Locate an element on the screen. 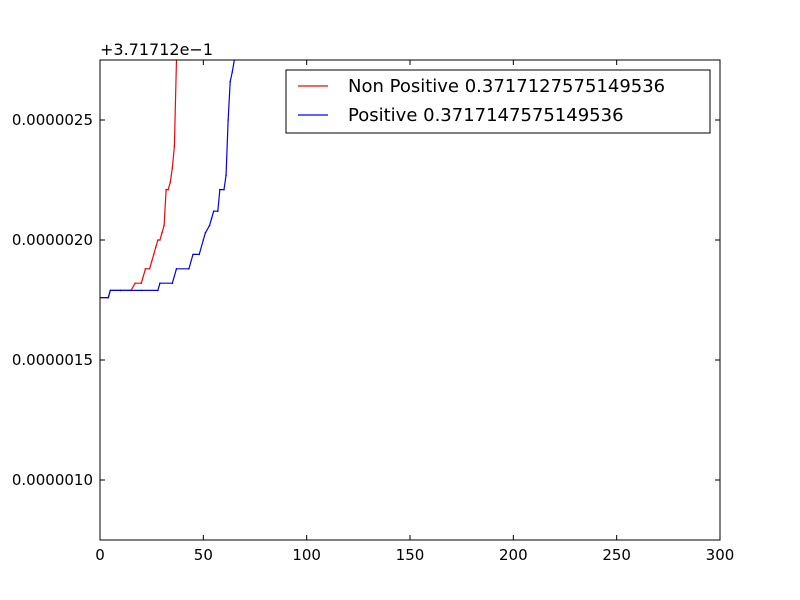  y-tick-label: 0.0000025 is located at coordinates (52, 120).